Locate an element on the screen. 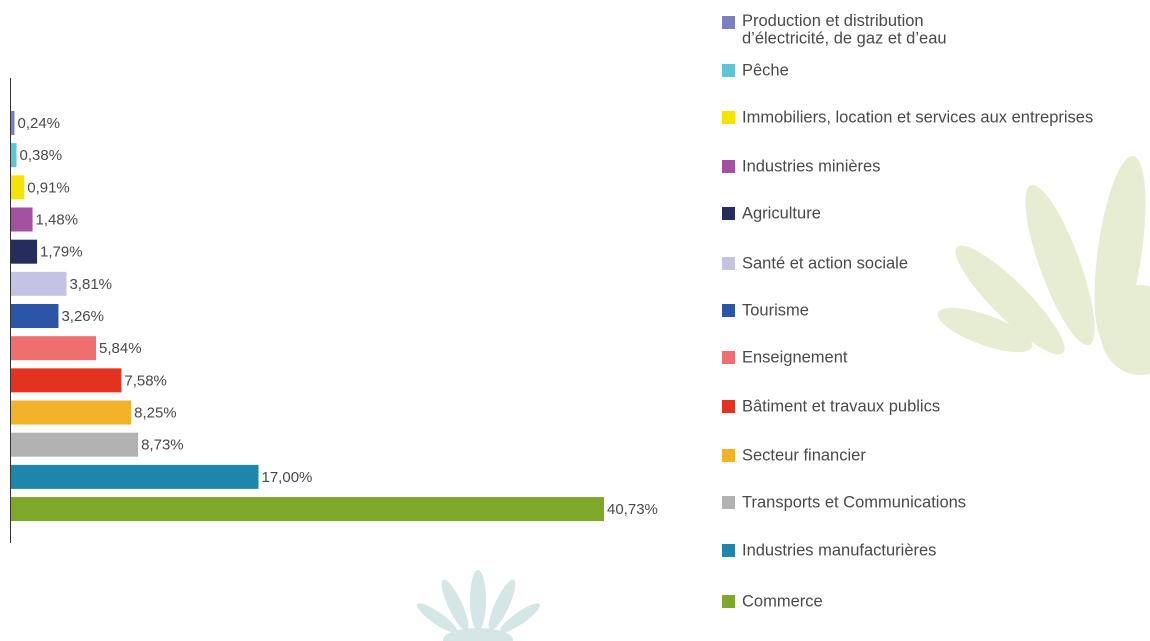  value-label: 17,00% is located at coordinates (287, 477).